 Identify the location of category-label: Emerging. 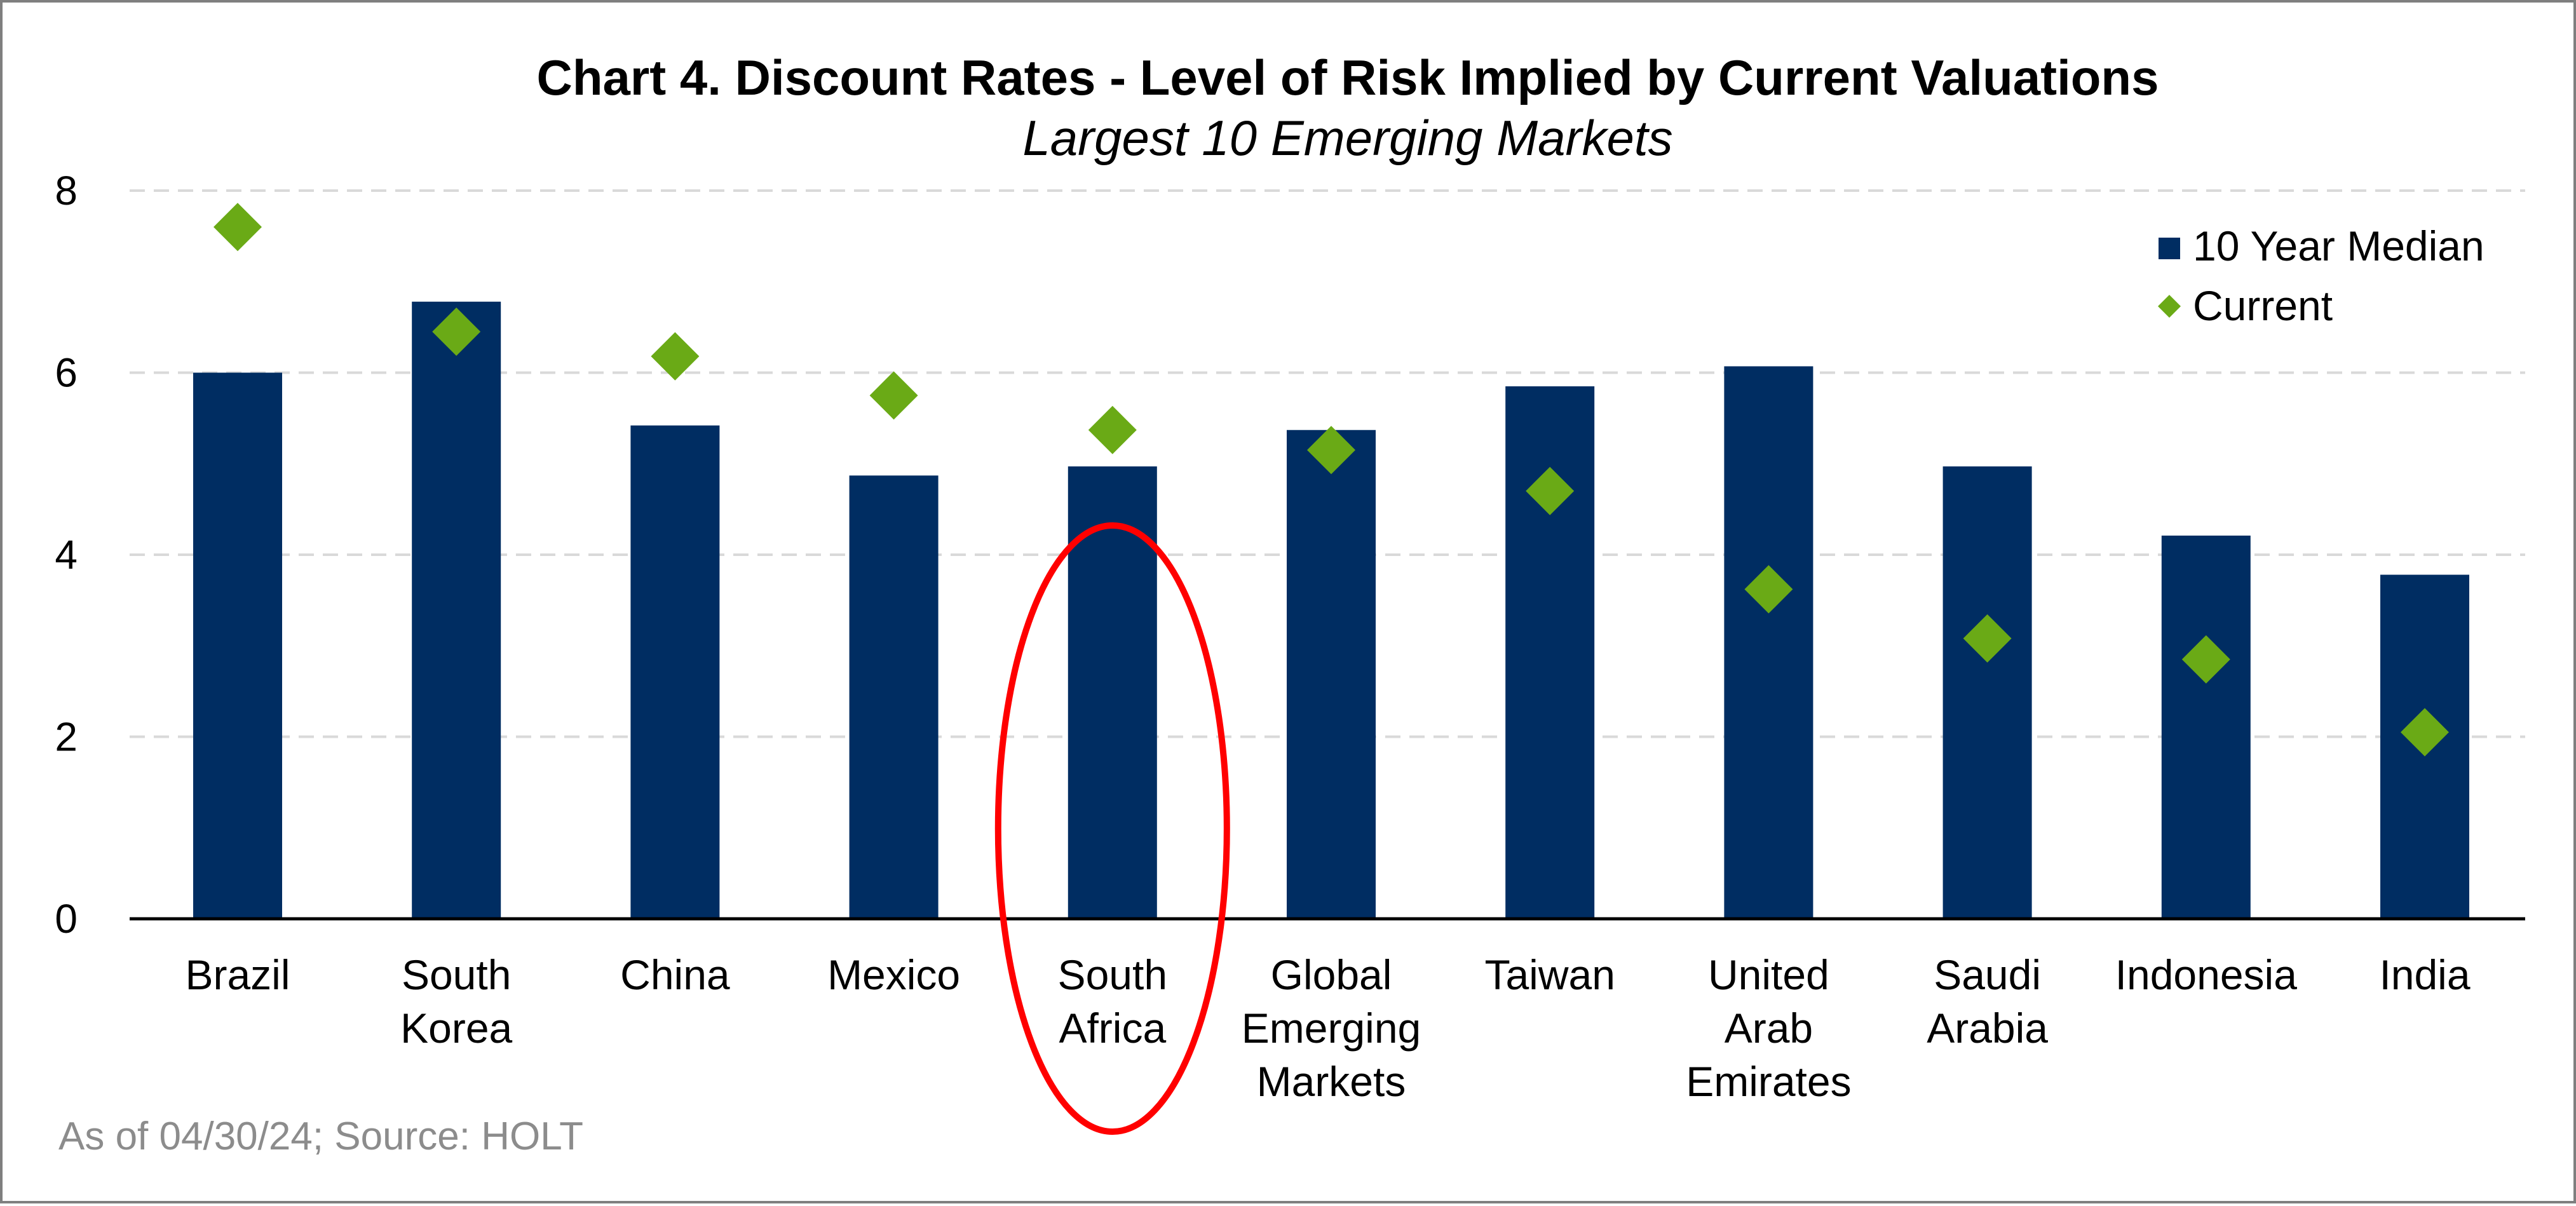
(1331, 1028).